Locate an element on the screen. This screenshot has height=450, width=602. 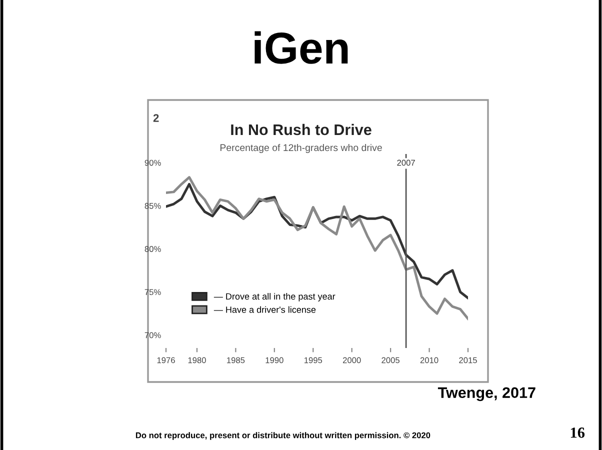
x-tick-label: 2015 is located at coordinates (468, 360).